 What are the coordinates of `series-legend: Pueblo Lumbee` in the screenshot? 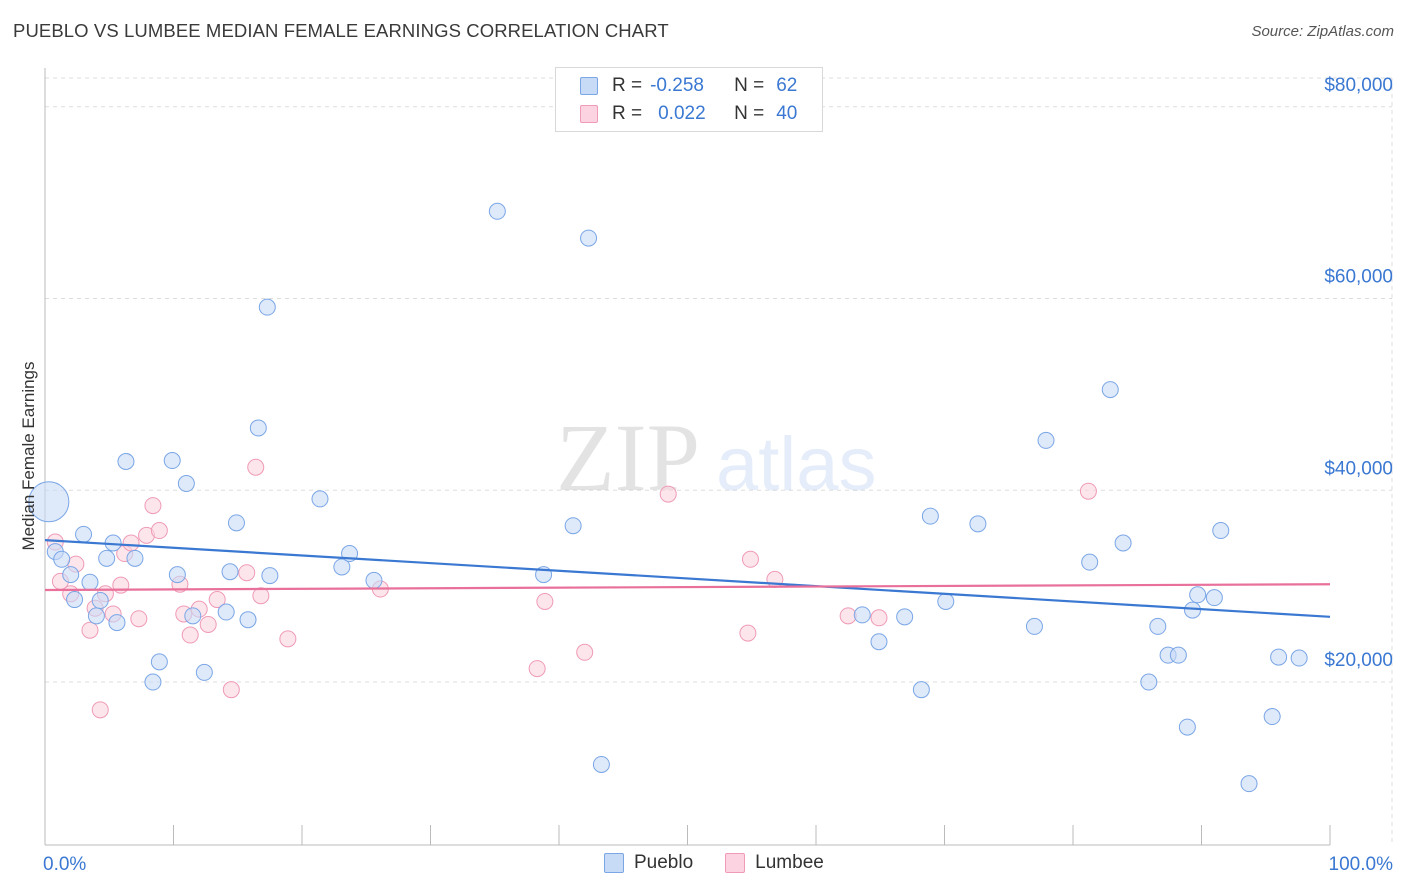 It's located at (730, 863).